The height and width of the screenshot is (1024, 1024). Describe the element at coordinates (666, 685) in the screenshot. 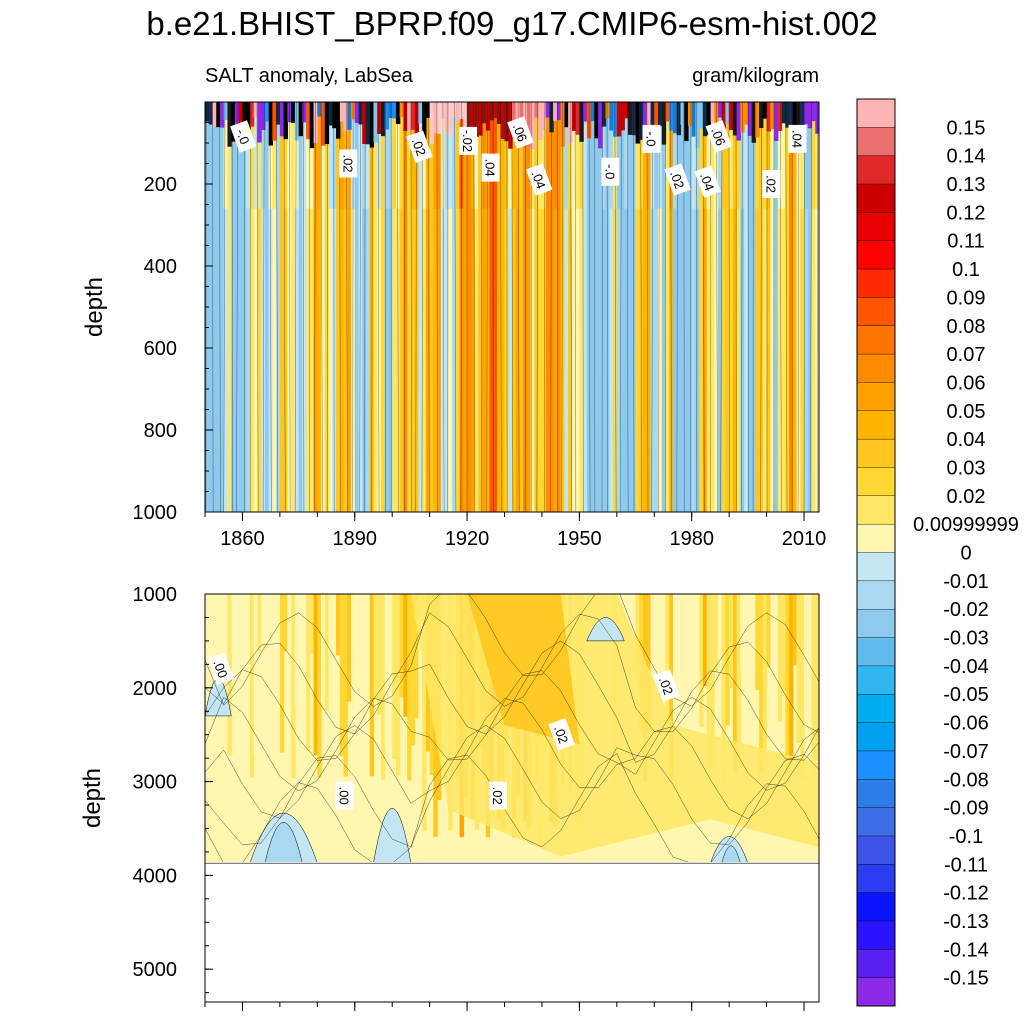

I see `contour-label: .02` at that location.